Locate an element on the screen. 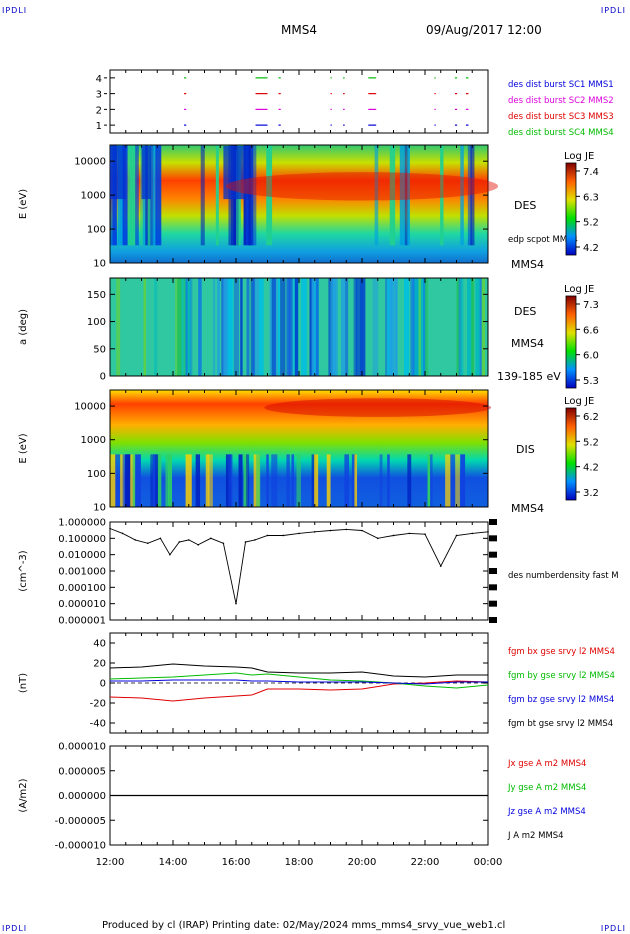  fgm-y-tick-label: 20 is located at coordinates (99, 664).